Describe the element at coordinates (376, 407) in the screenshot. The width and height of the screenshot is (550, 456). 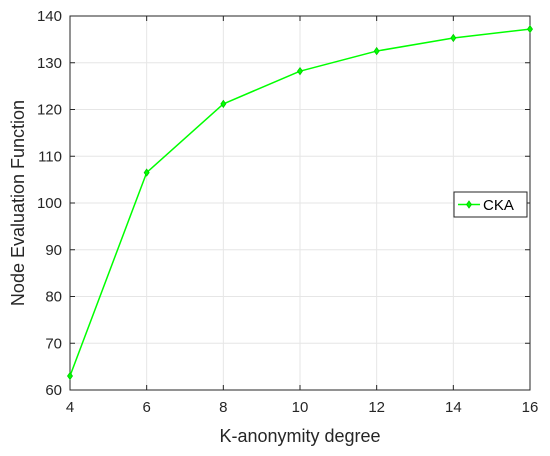
I see `x-tick-label: 12` at that location.